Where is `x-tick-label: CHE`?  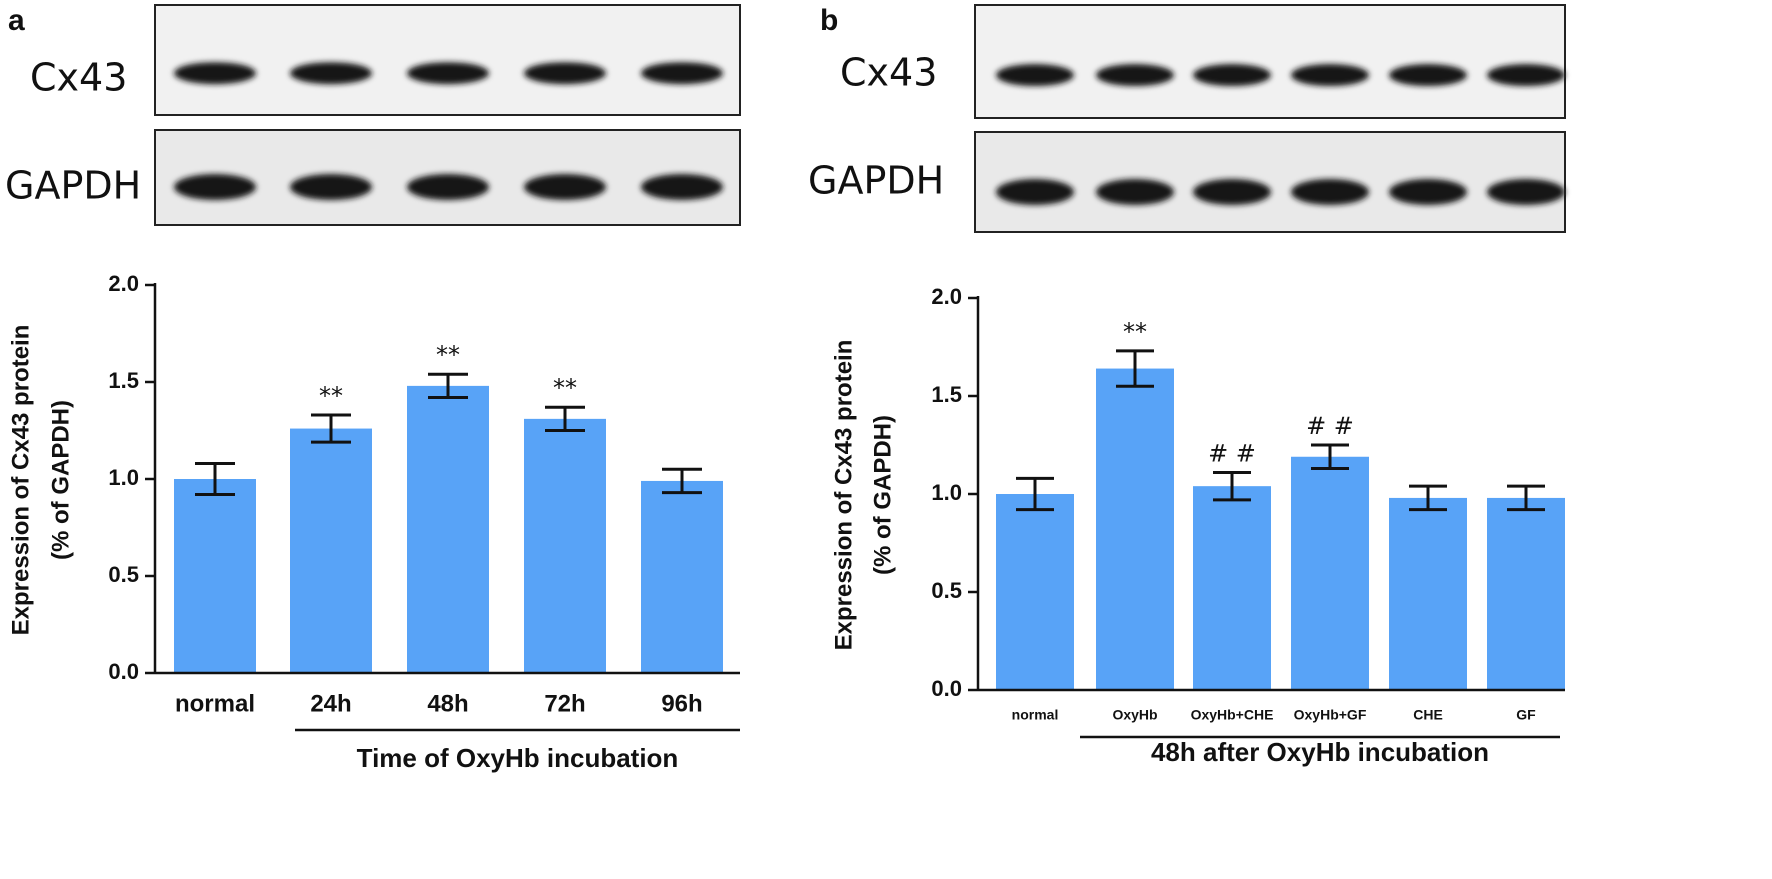
x-tick-label: CHE is located at coordinates (1428, 715).